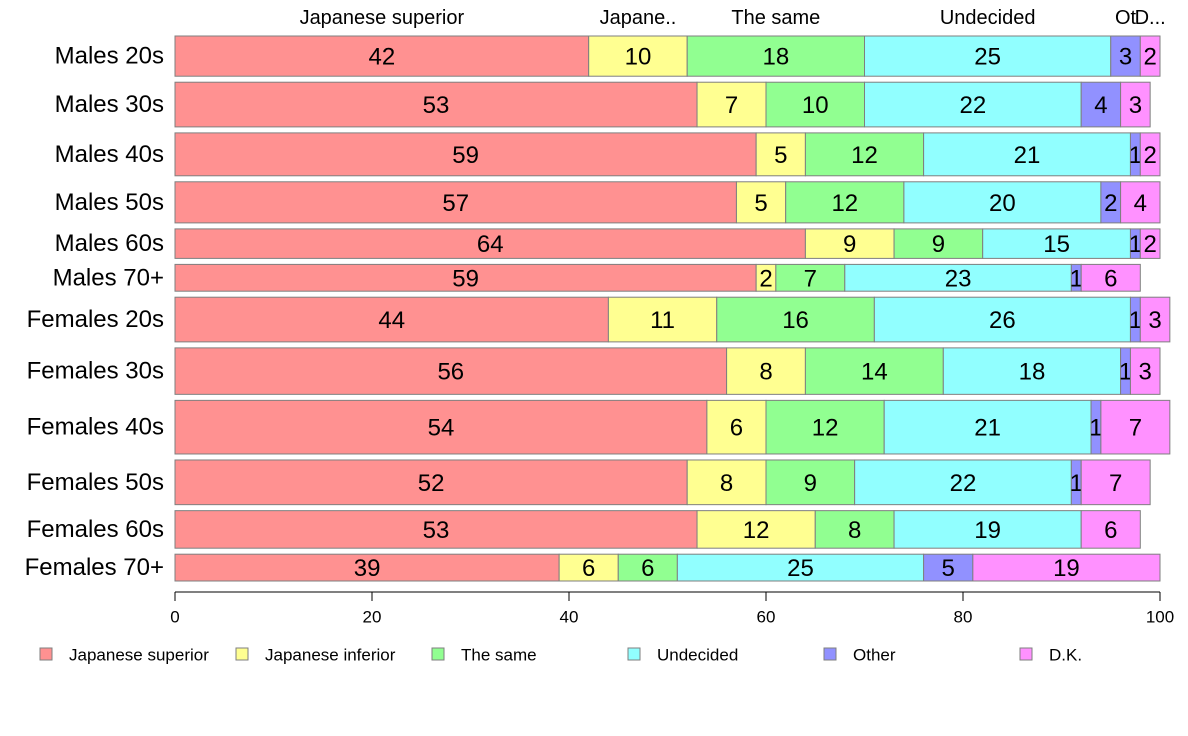 The image size is (1188, 736). What do you see at coordinates (845, 202) in the screenshot?
I see `bar-segment-males-50s-the-same` at bounding box center [845, 202].